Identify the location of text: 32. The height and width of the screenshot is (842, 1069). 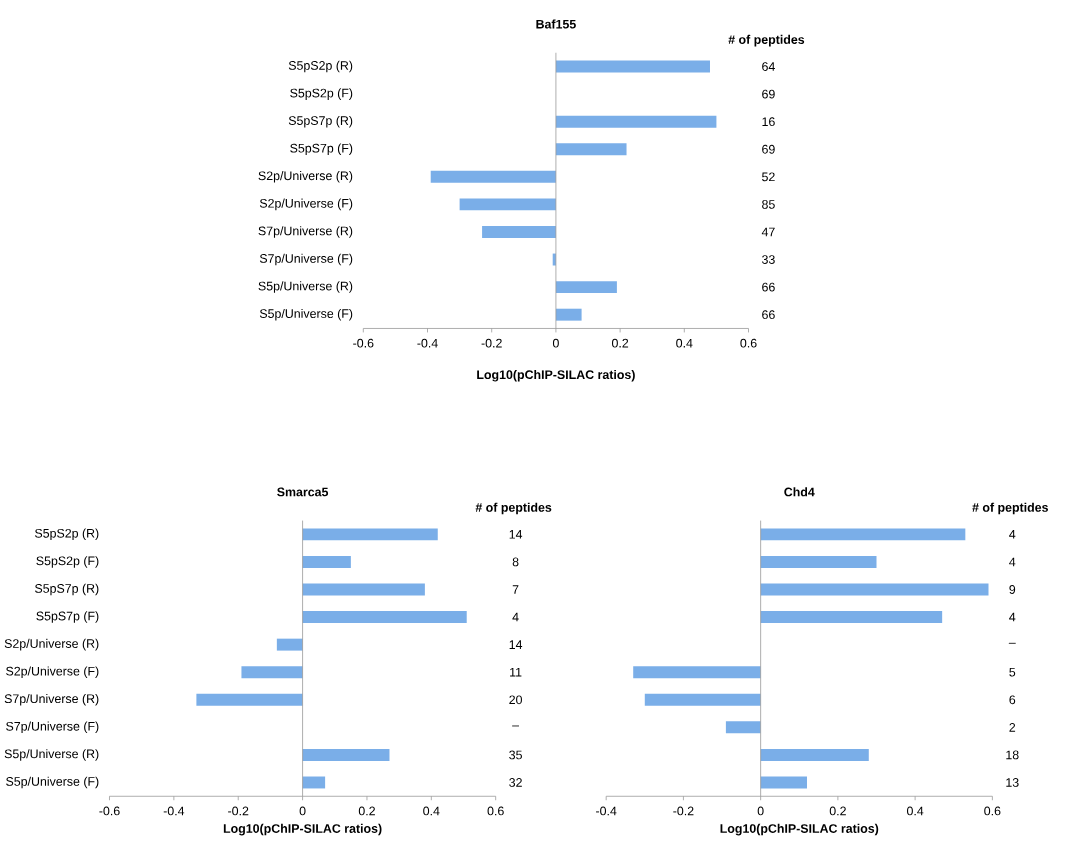
(515, 782).